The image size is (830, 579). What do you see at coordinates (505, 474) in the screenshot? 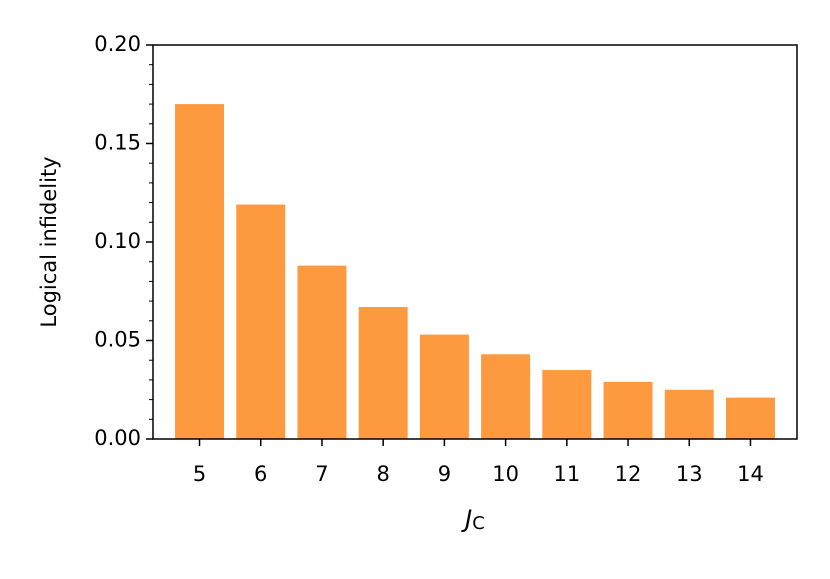
I see `x-tick-label: 10` at bounding box center [505, 474].